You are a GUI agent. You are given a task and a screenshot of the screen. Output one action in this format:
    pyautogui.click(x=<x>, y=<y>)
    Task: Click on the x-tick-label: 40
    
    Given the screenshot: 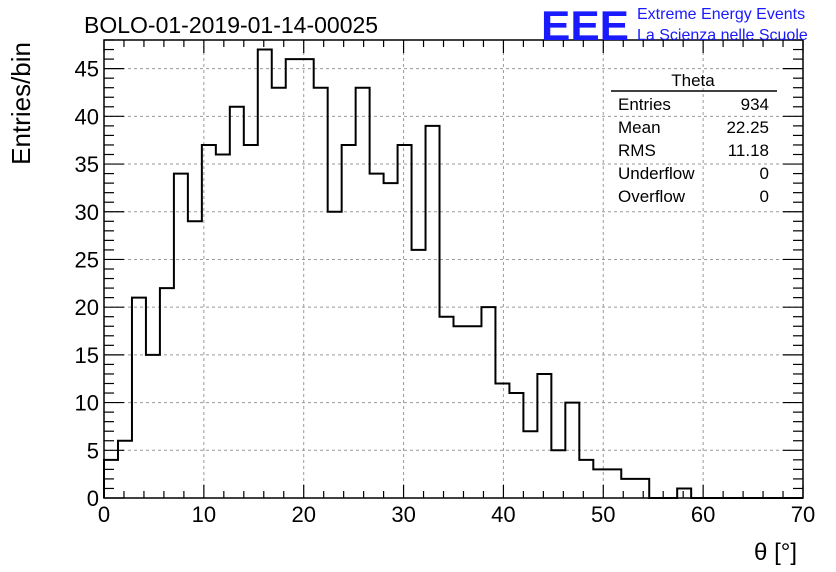 What is the action you would take?
    pyautogui.click(x=503, y=514)
    